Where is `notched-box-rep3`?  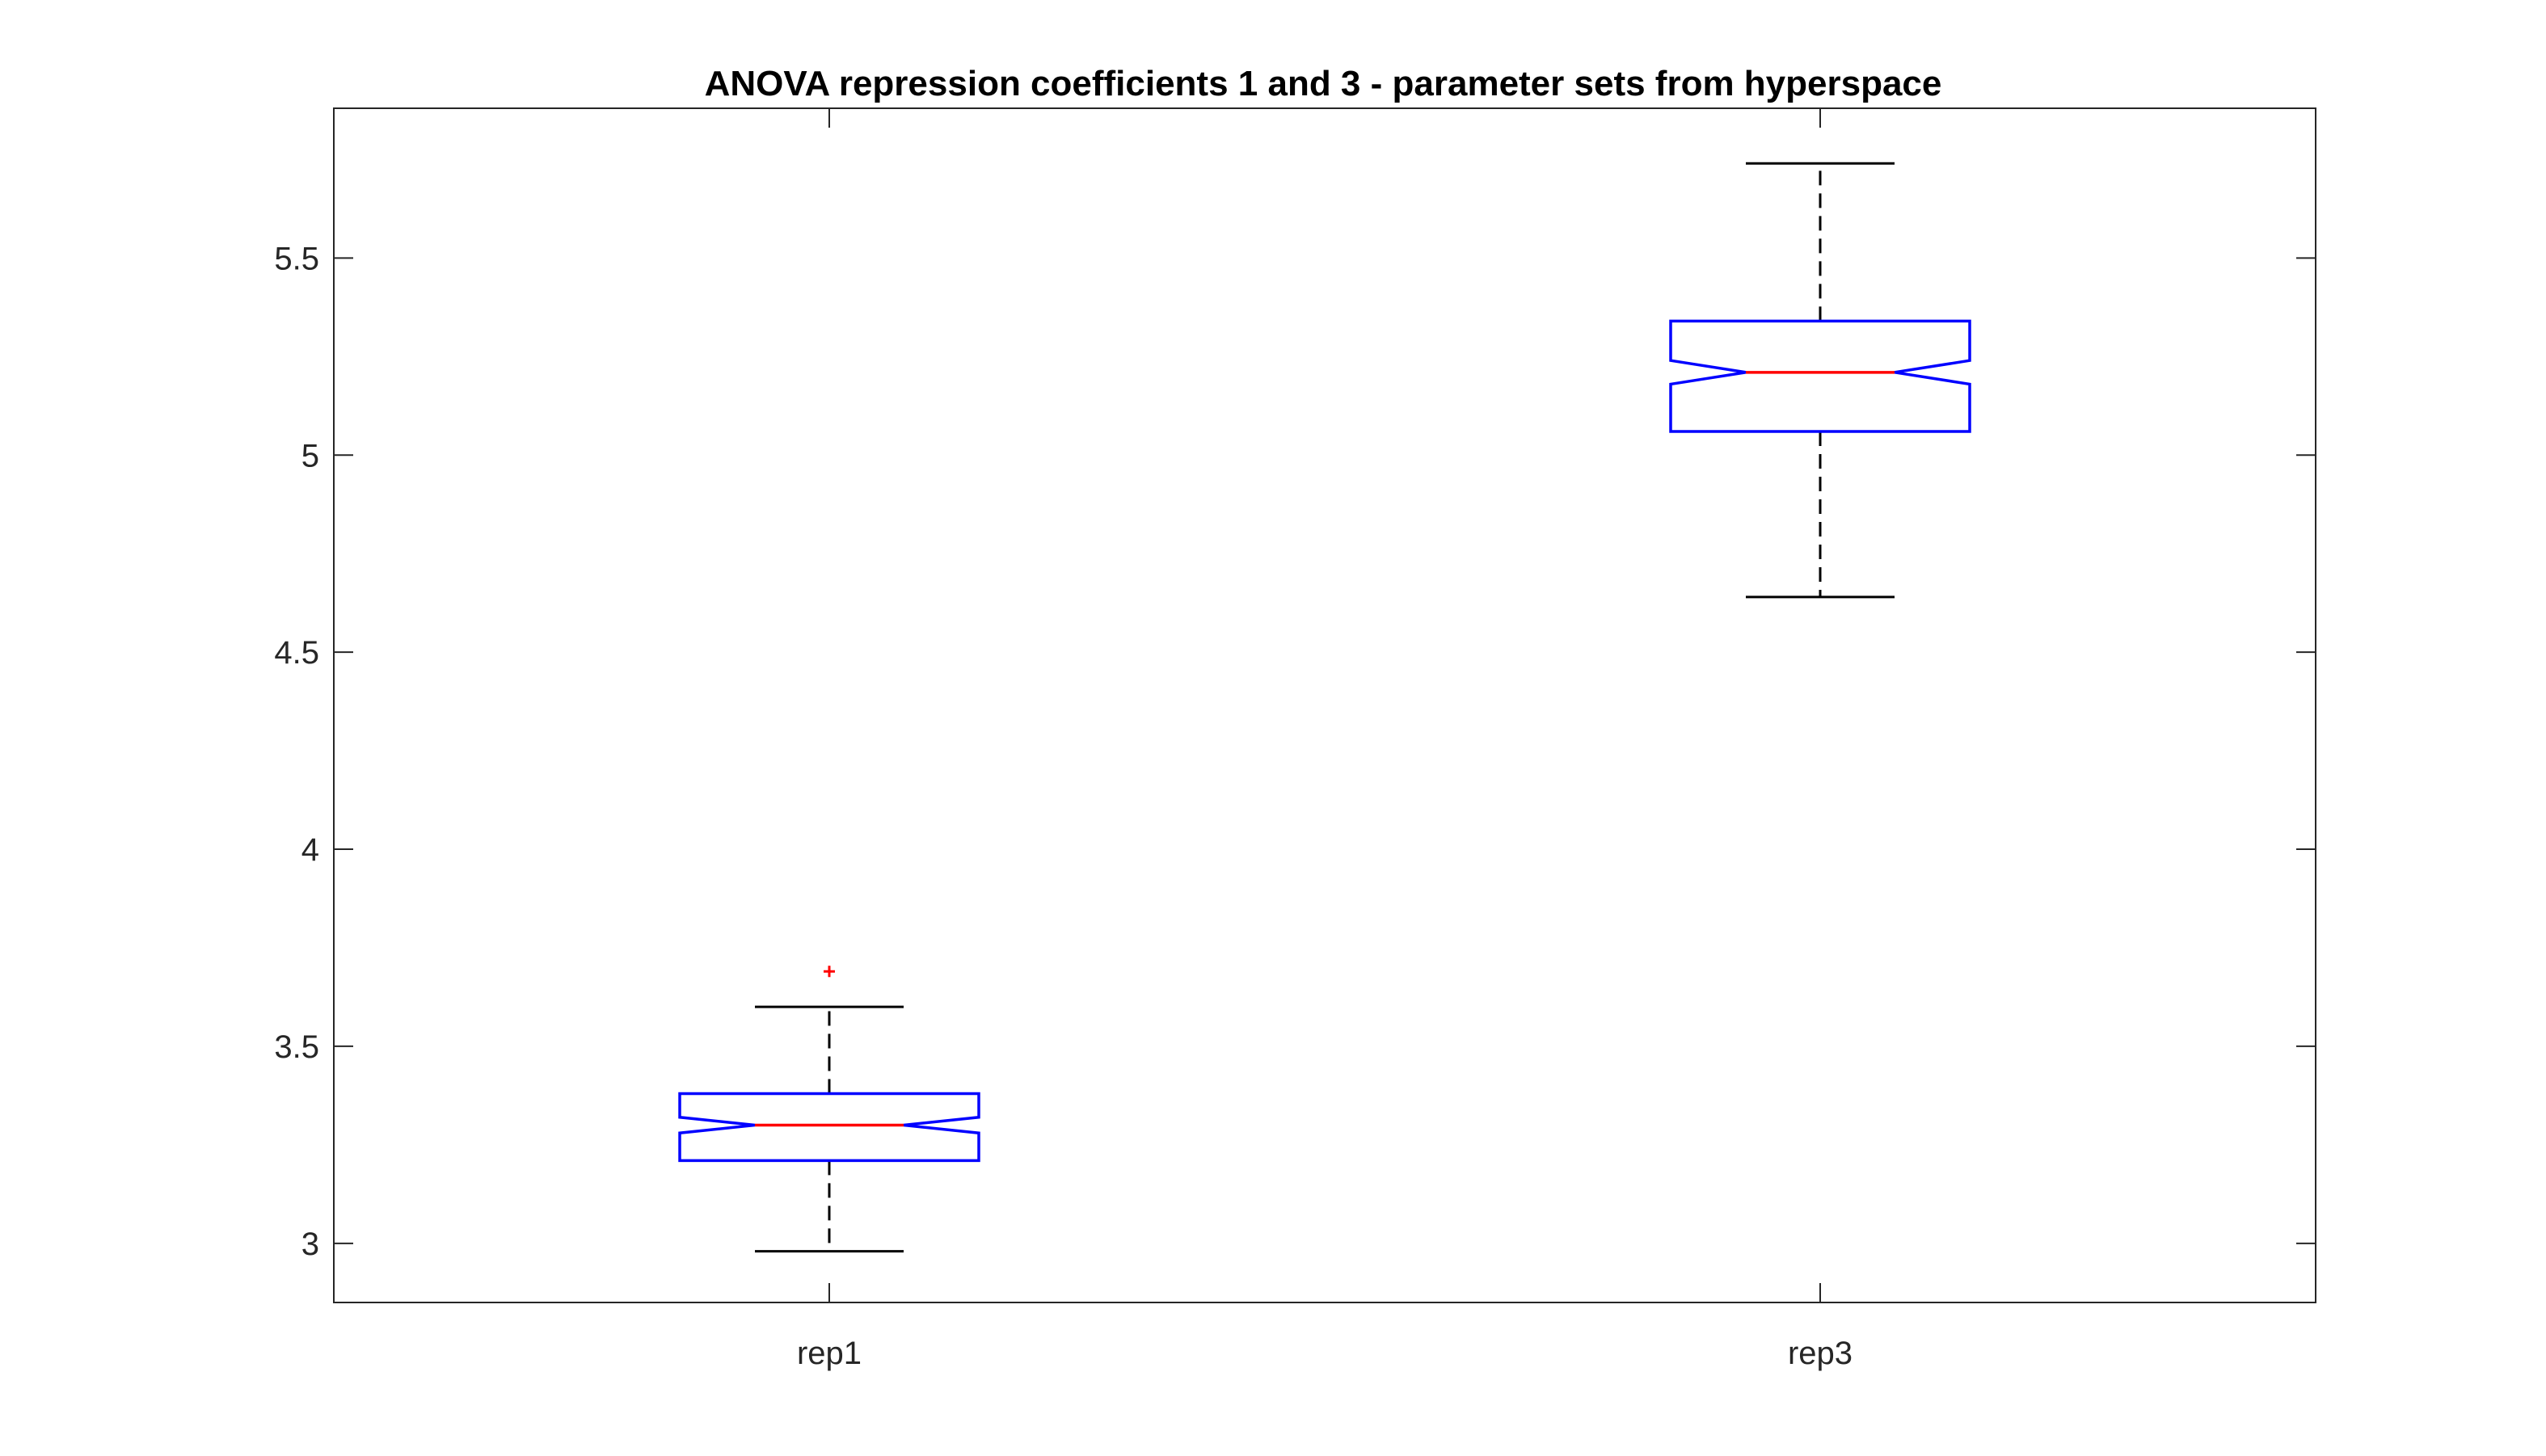
notched-box-rep3 is located at coordinates (1820, 376).